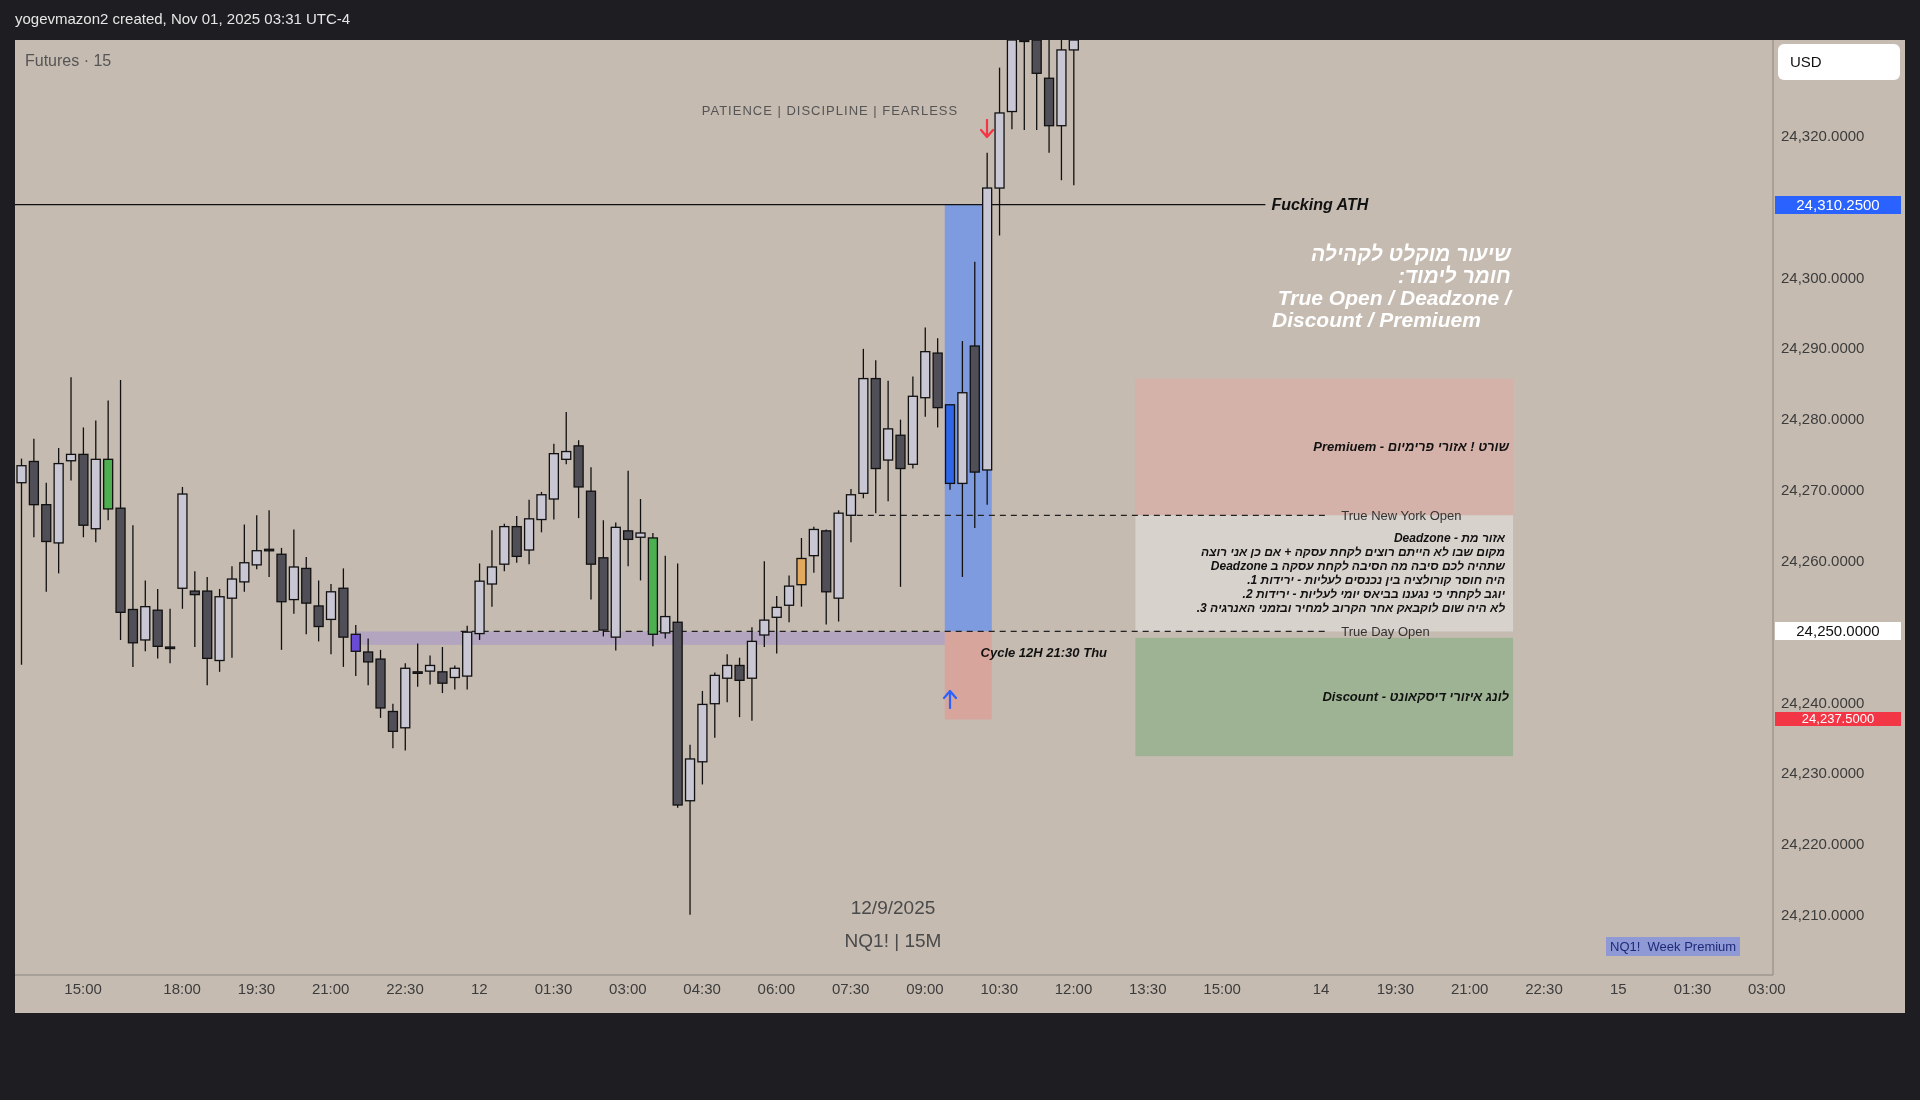  Describe the element at coordinates (1838, 719) in the screenshot. I see `text: 24,237.5000` at that location.